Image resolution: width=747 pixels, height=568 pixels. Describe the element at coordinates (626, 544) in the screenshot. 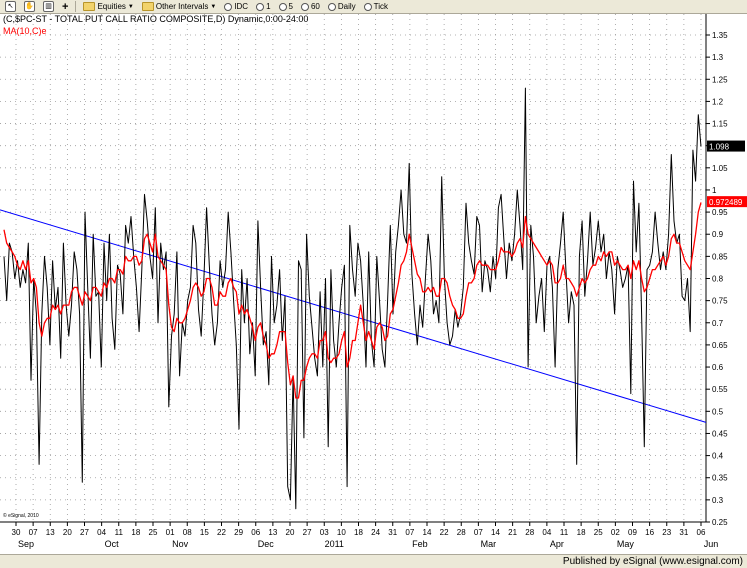

I see `month-label: May` at that location.